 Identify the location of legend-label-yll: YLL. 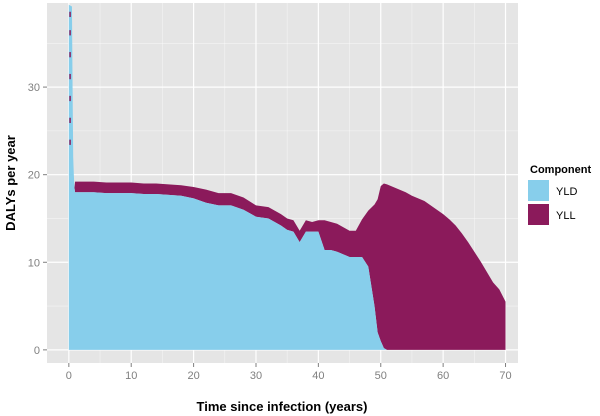
(566, 216).